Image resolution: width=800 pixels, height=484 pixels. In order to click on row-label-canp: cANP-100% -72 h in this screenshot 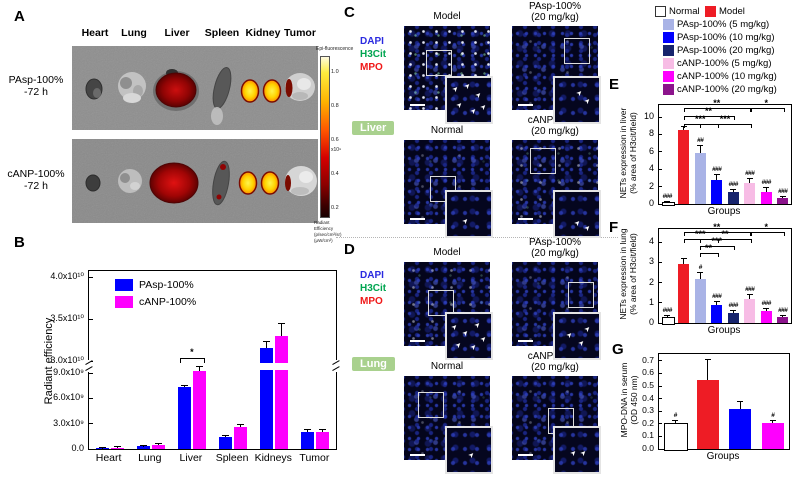, I will do `click(36, 180)`.